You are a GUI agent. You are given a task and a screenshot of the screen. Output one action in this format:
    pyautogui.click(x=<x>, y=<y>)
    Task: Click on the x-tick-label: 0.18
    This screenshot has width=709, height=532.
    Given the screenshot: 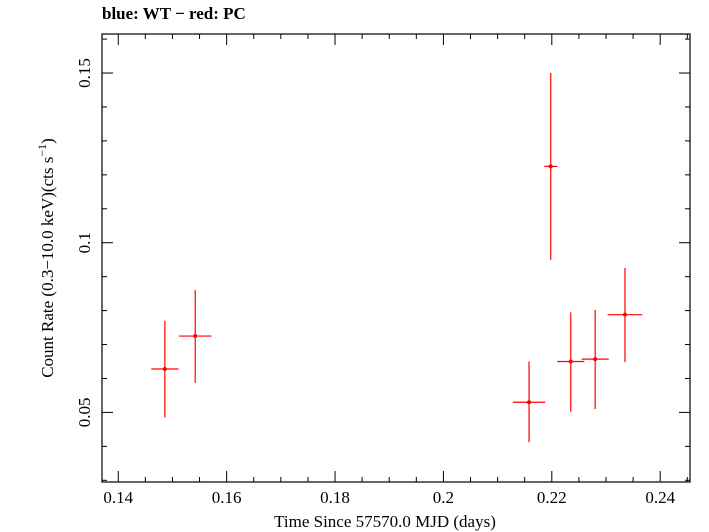 What is the action you would take?
    pyautogui.click(x=335, y=497)
    